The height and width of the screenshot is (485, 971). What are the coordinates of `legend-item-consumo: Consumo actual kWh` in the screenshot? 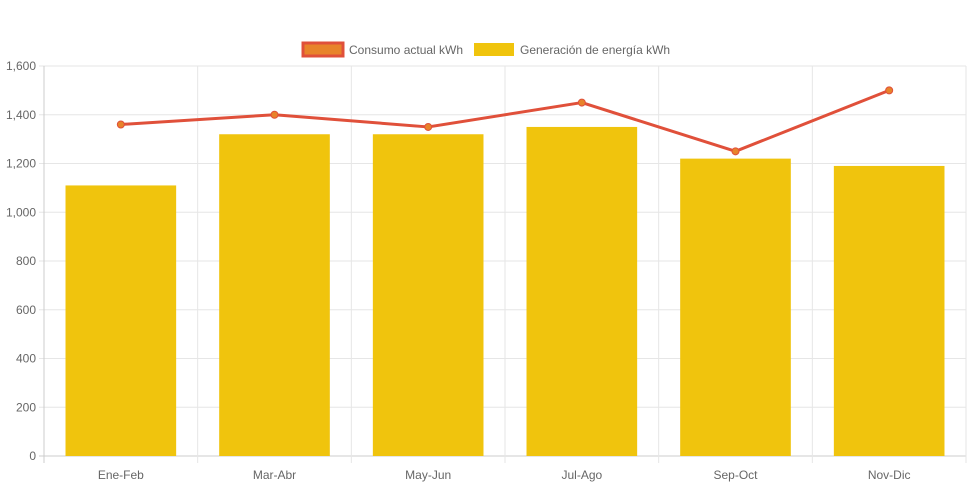 It's located at (382, 49).